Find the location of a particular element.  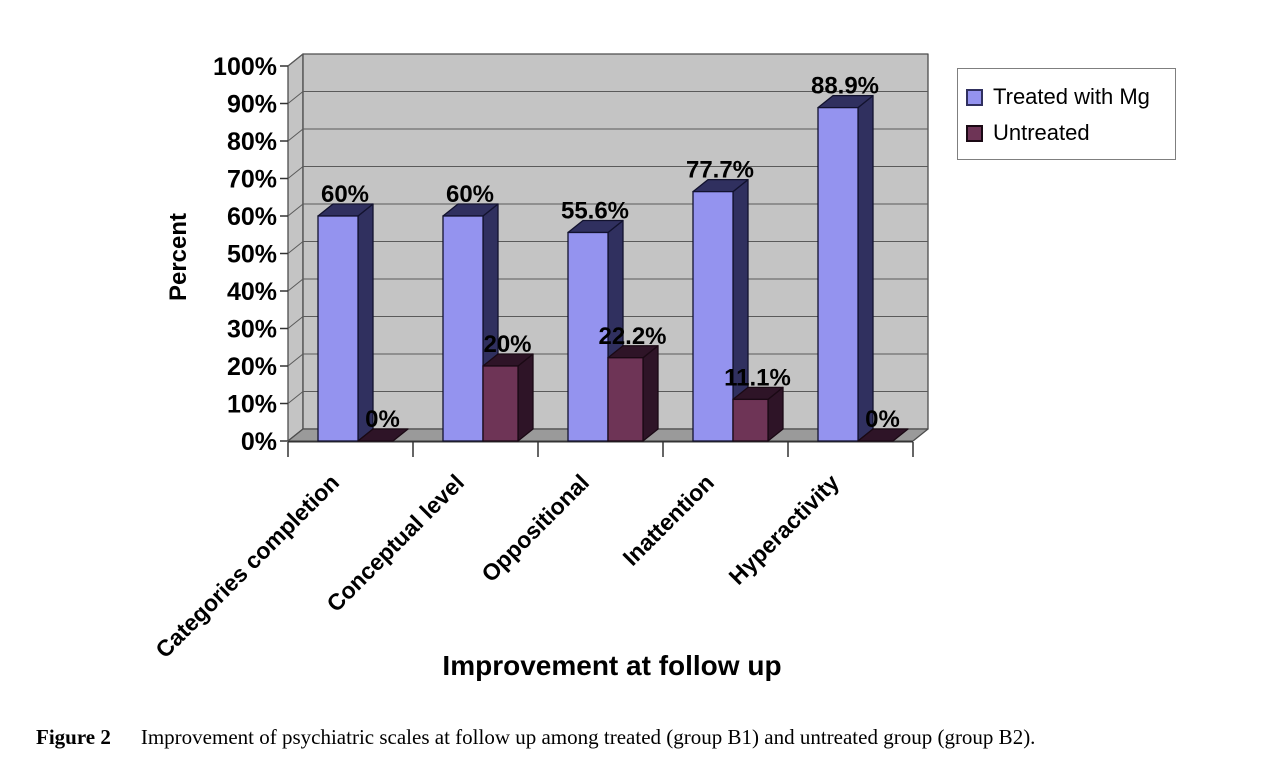

y-axis-title: Percent is located at coordinates (178, 257).